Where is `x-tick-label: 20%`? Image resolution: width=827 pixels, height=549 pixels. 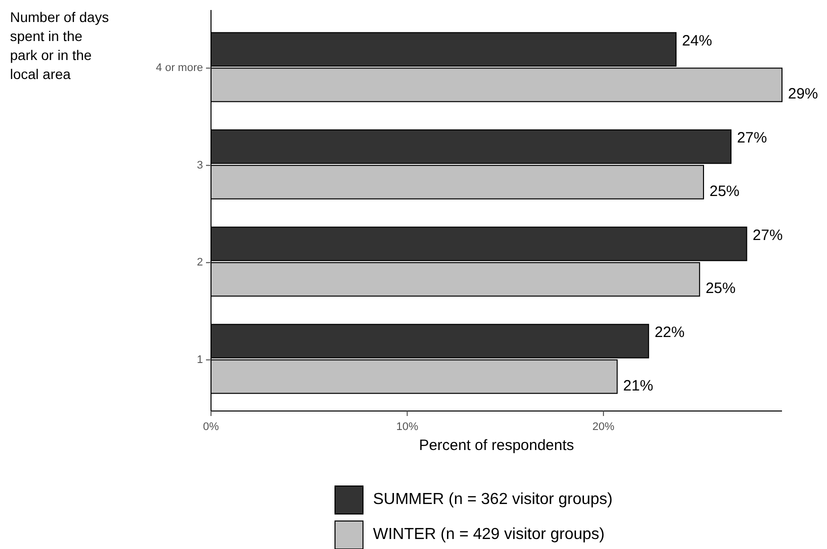 x-tick-label: 20% is located at coordinates (603, 427).